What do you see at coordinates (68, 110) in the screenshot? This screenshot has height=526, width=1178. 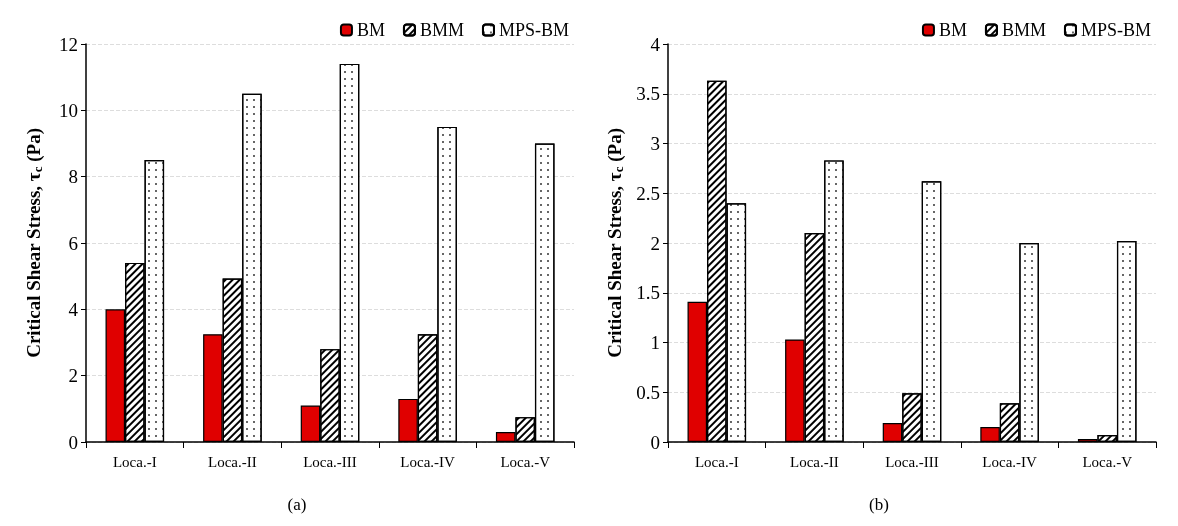 I see `y-tick-label: 10` at bounding box center [68, 110].